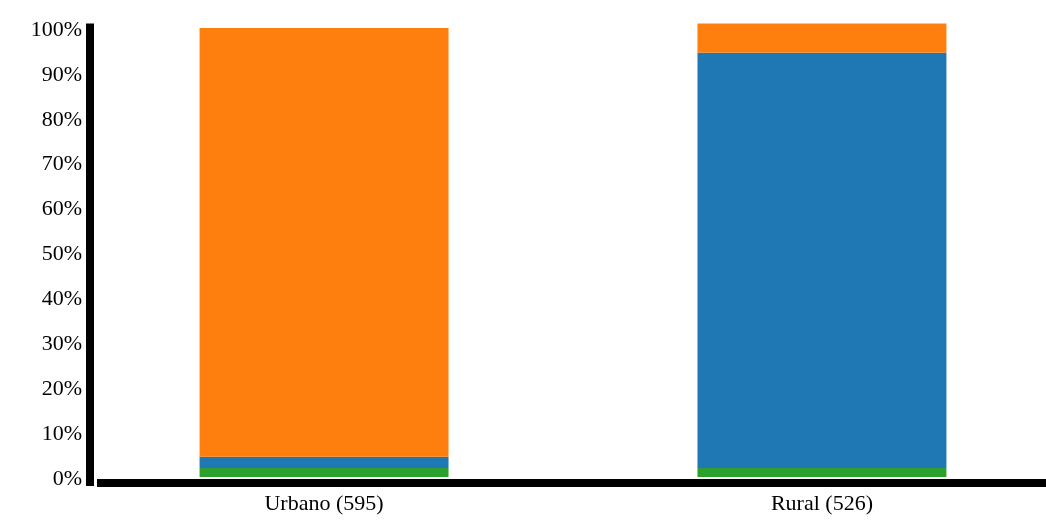 The width and height of the screenshot is (1046, 522). Describe the element at coordinates (67, 477) in the screenshot. I see `y-tick-label: 0%` at that location.